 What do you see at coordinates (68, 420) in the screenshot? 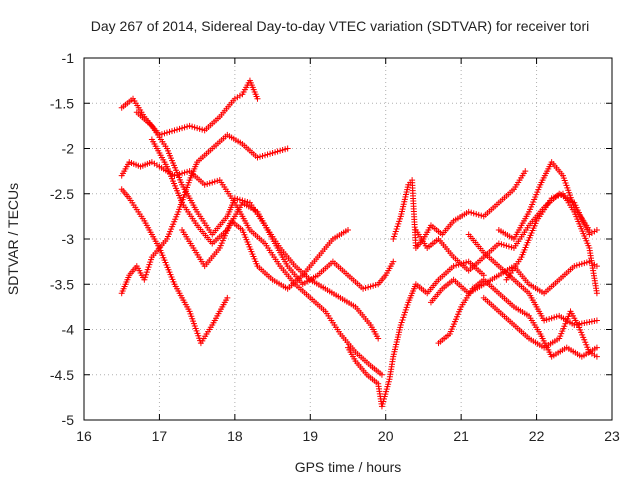
I see `y-tick-label: -5` at bounding box center [68, 420].